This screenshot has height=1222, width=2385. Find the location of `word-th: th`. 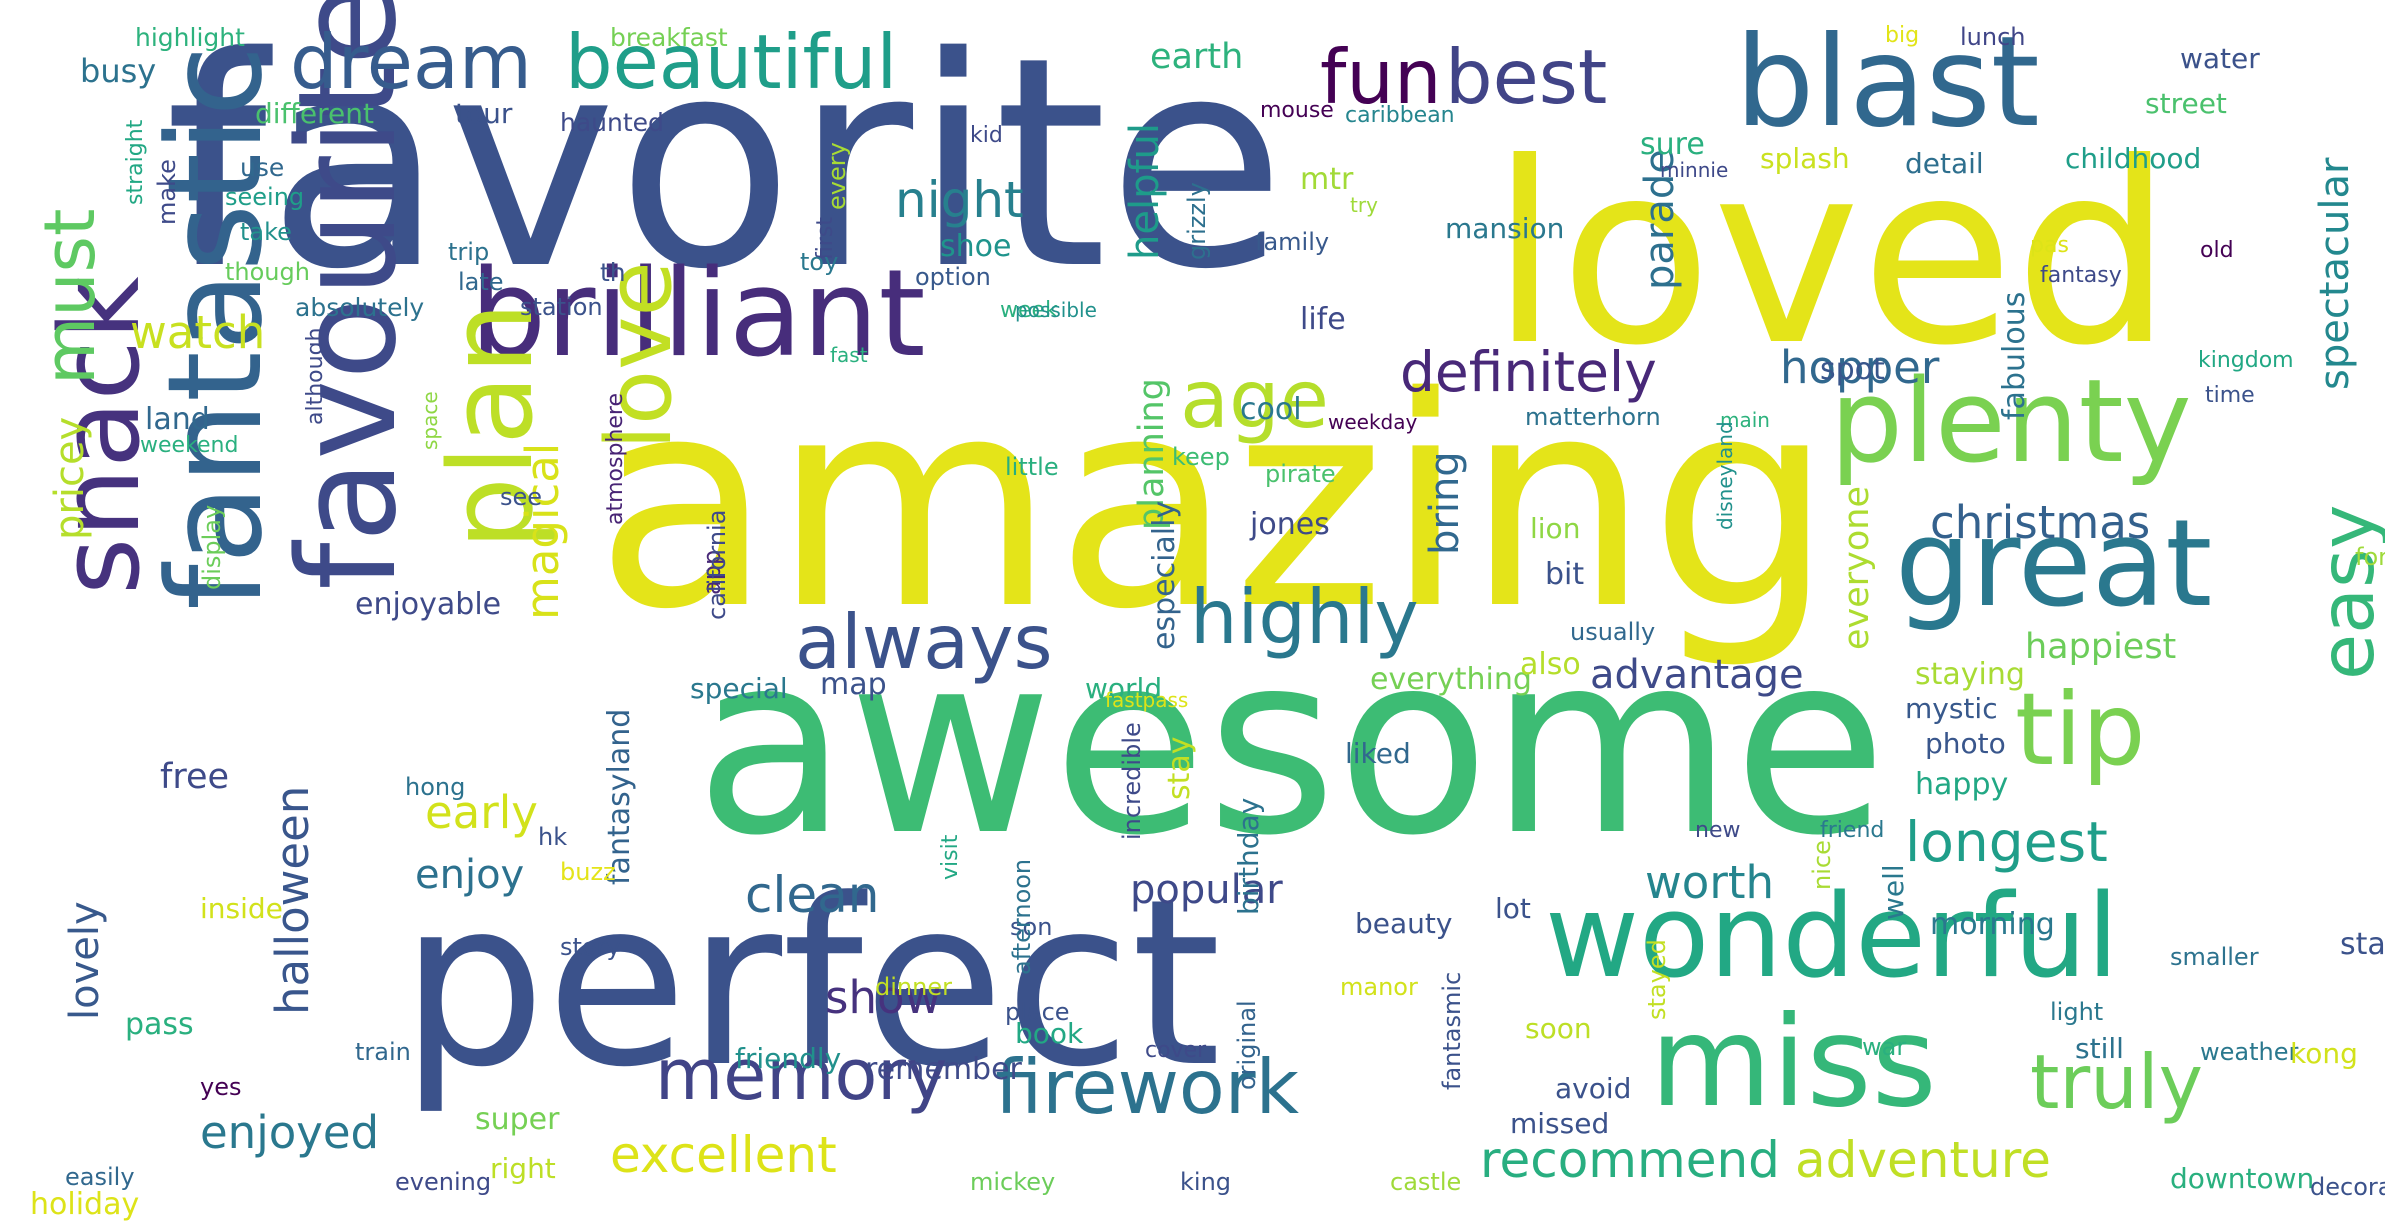

word-th: th is located at coordinates (613, 272).